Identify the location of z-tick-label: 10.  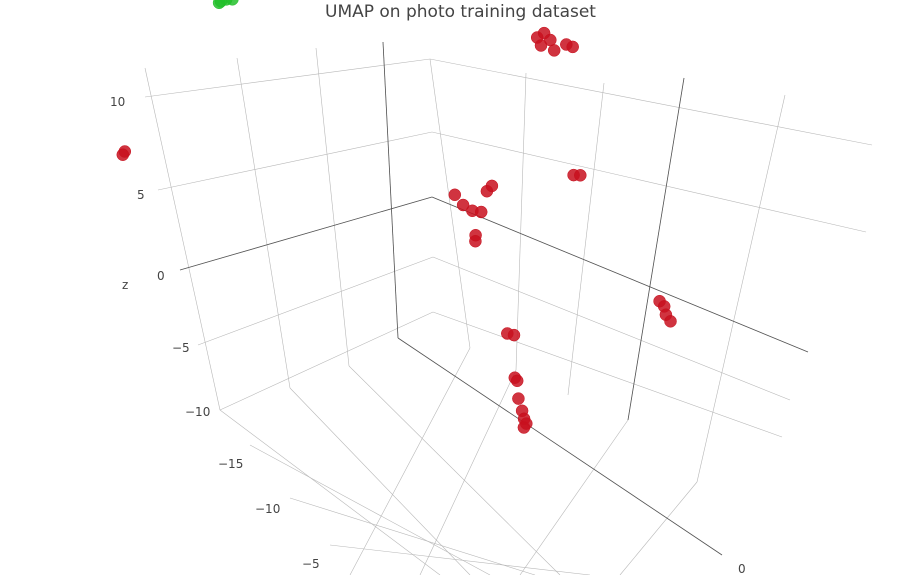
(117, 102).